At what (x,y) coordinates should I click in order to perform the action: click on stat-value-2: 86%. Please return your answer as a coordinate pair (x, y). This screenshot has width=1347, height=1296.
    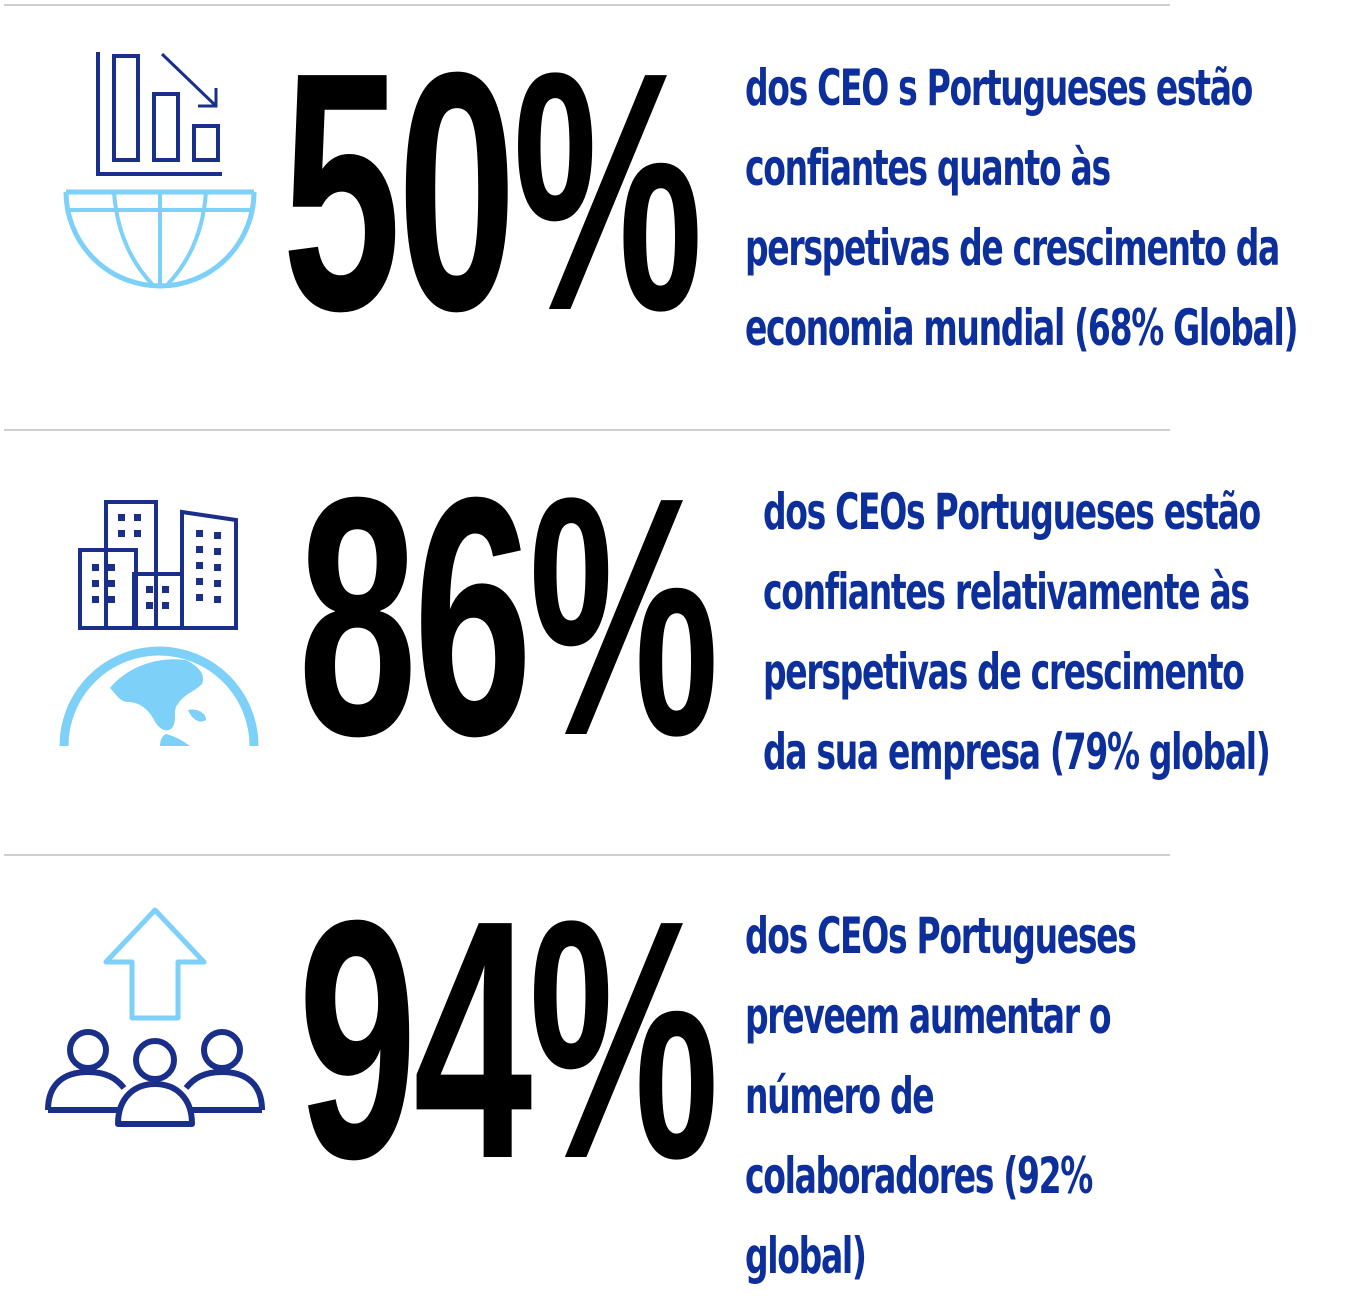
    Looking at the image, I should click on (508, 617).